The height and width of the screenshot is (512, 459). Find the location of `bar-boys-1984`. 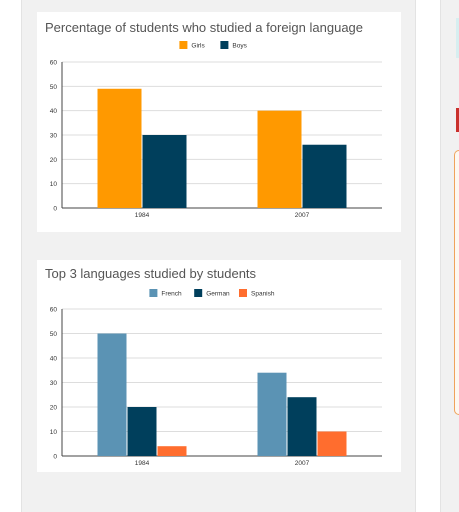

bar-boys-1984 is located at coordinates (164, 171).